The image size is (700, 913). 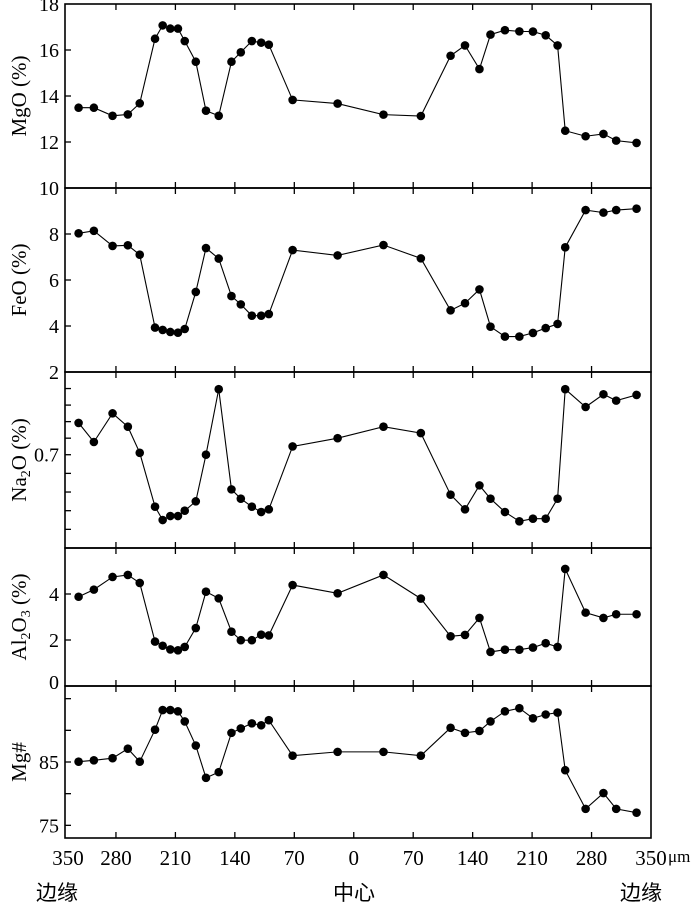 What do you see at coordinates (49, 826) in the screenshot?
I see `y-tick-label: 75` at bounding box center [49, 826].